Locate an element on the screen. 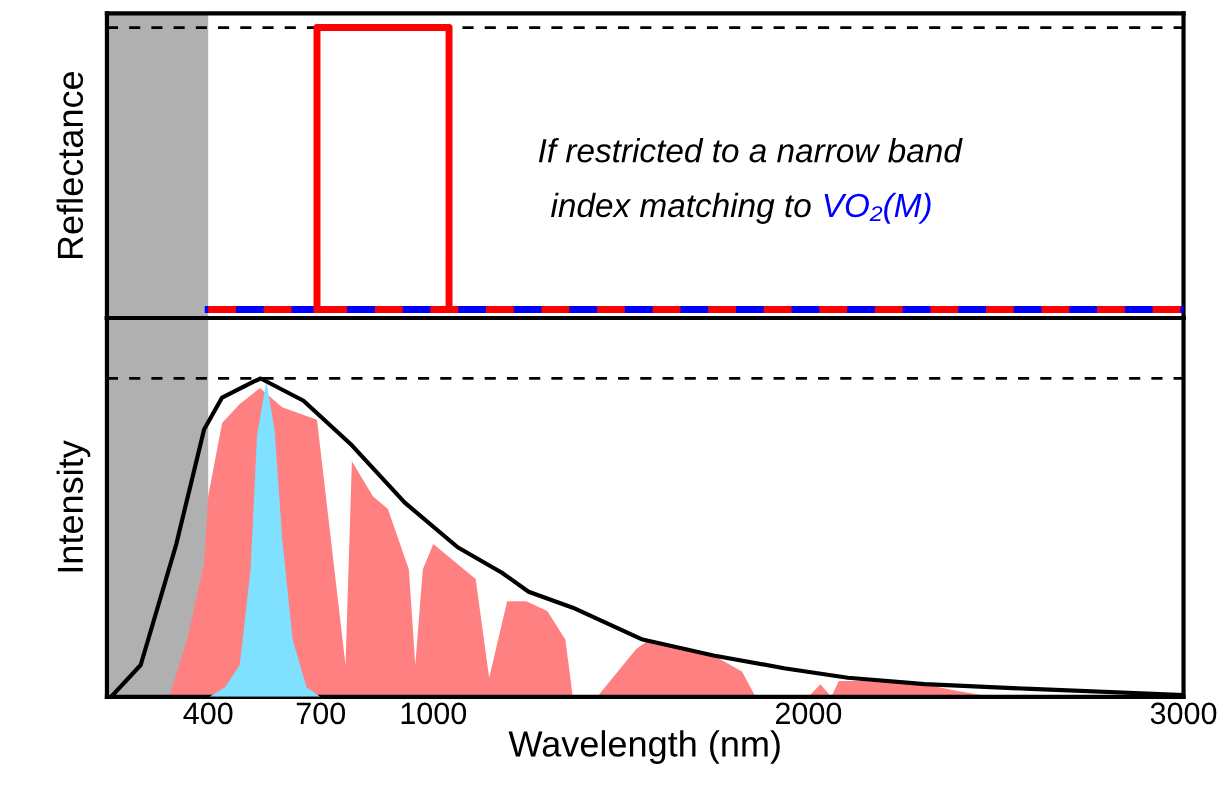 Image resolution: width=1229 pixels, height=791 pixels. annotation: VO₂(M) is located at coordinates (877, 208).